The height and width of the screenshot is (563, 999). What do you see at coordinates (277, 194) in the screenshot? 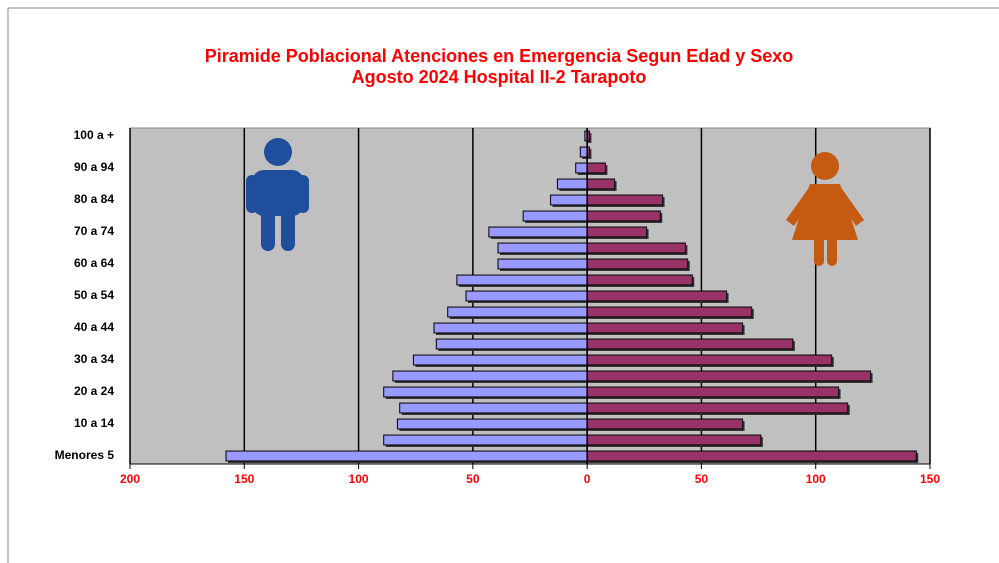
I see `male-icon` at bounding box center [277, 194].